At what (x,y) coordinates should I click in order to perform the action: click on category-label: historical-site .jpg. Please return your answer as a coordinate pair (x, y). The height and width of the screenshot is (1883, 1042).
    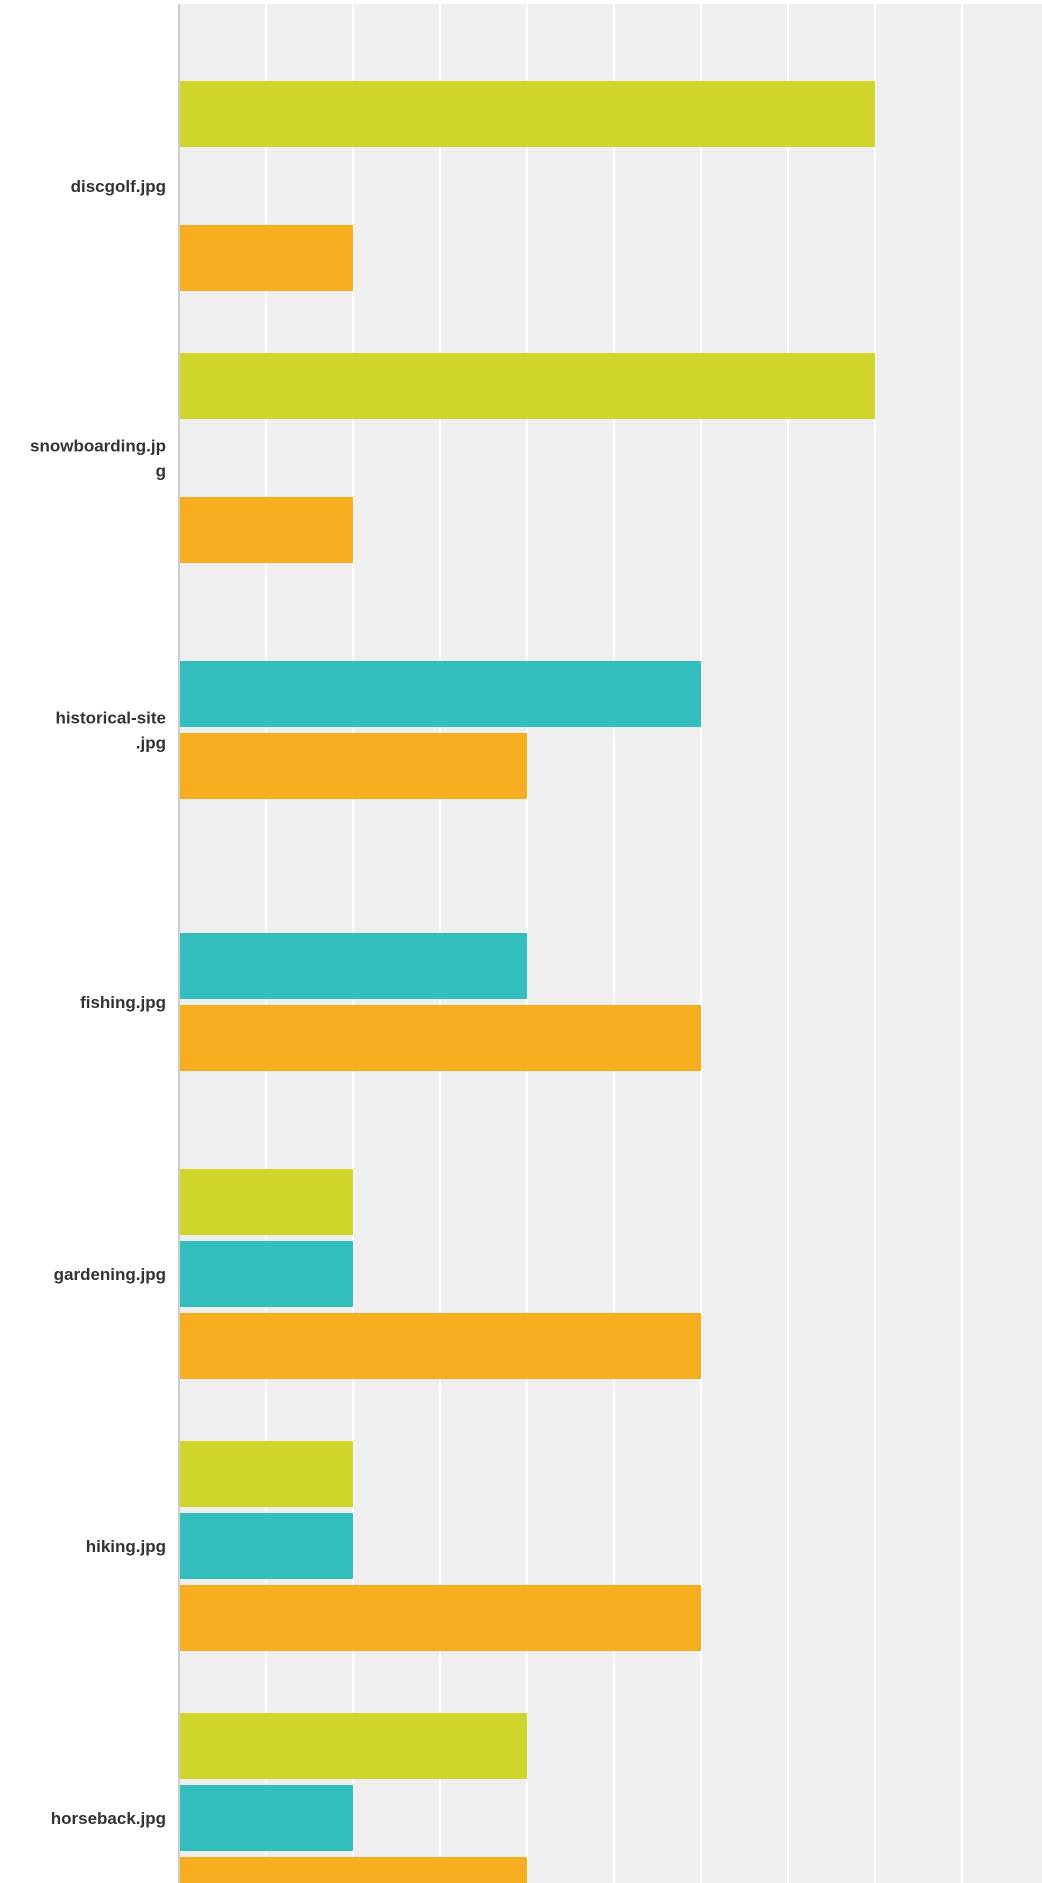
    Looking at the image, I should click on (110, 731).